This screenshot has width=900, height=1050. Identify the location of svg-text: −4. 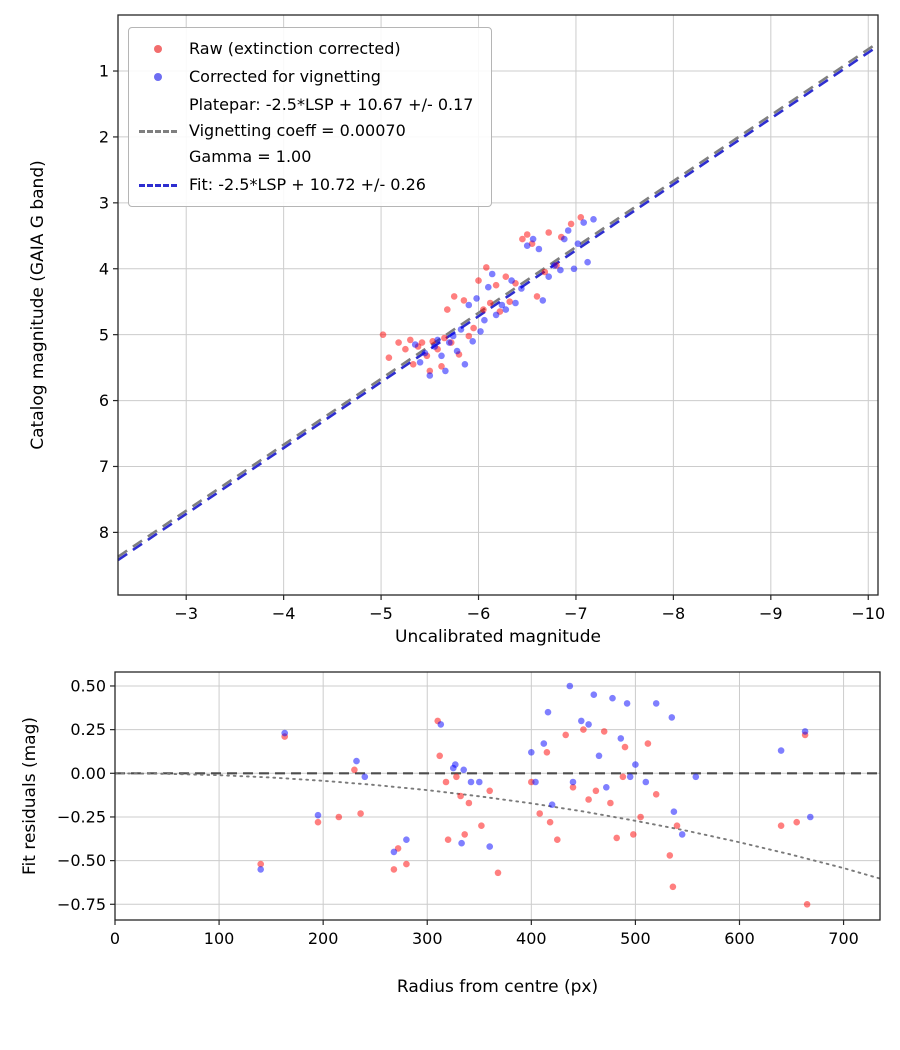
(284, 613).